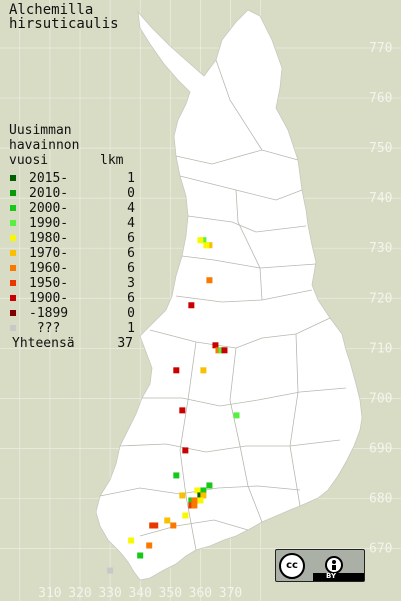 The height and width of the screenshot is (601, 401). What do you see at coordinates (49, 283) in the screenshot?
I see `legend-period-label: 1950-` at bounding box center [49, 283].